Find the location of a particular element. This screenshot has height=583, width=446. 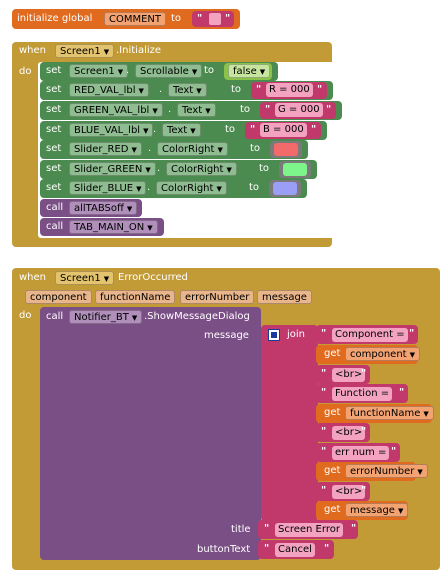

method-name: .ShowMessageDialog is located at coordinates (197, 316).